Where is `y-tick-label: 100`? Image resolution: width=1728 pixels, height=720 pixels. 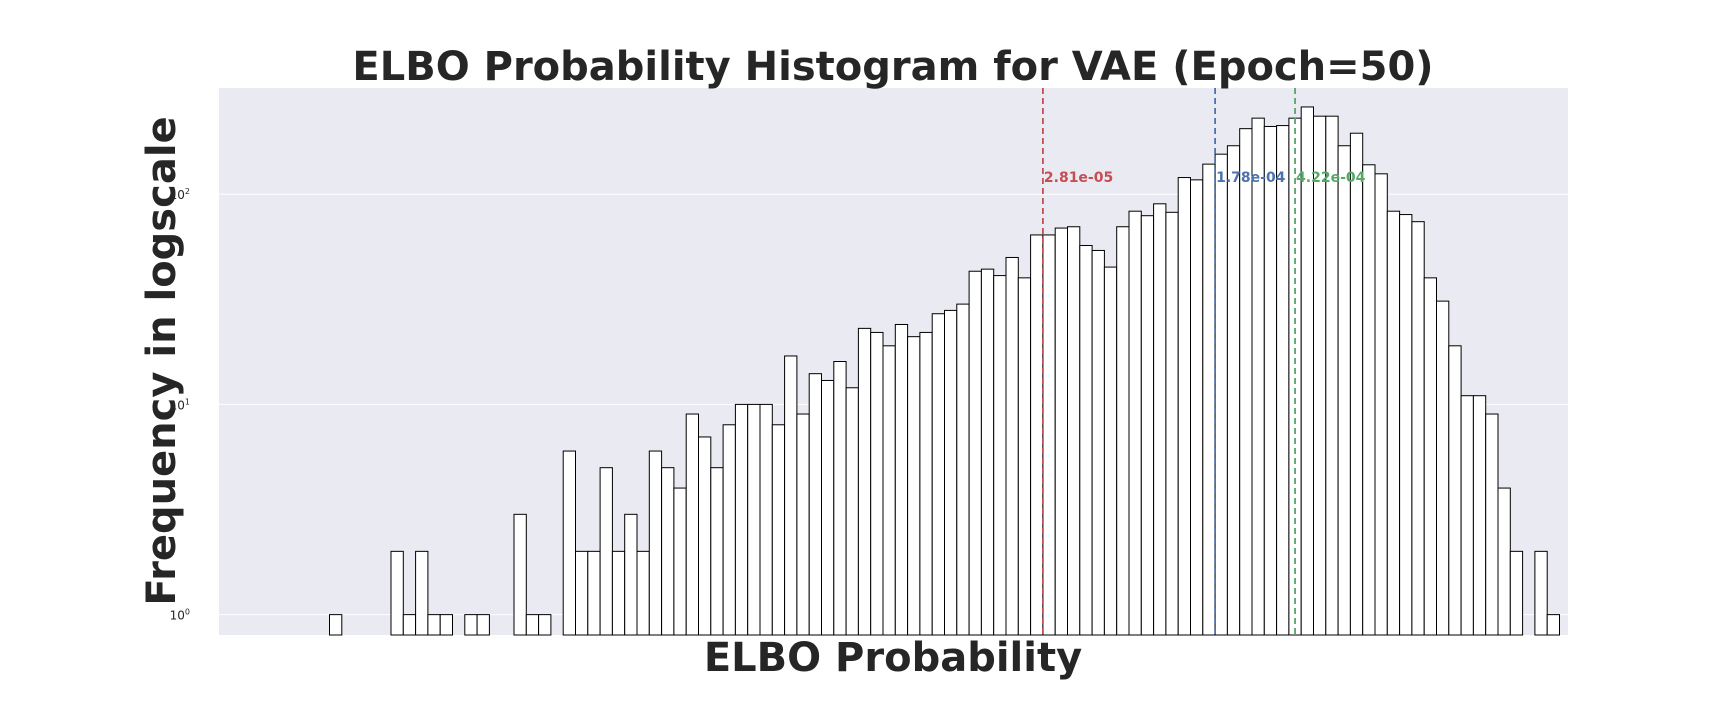 y-tick-label: 100 is located at coordinates (180, 615).